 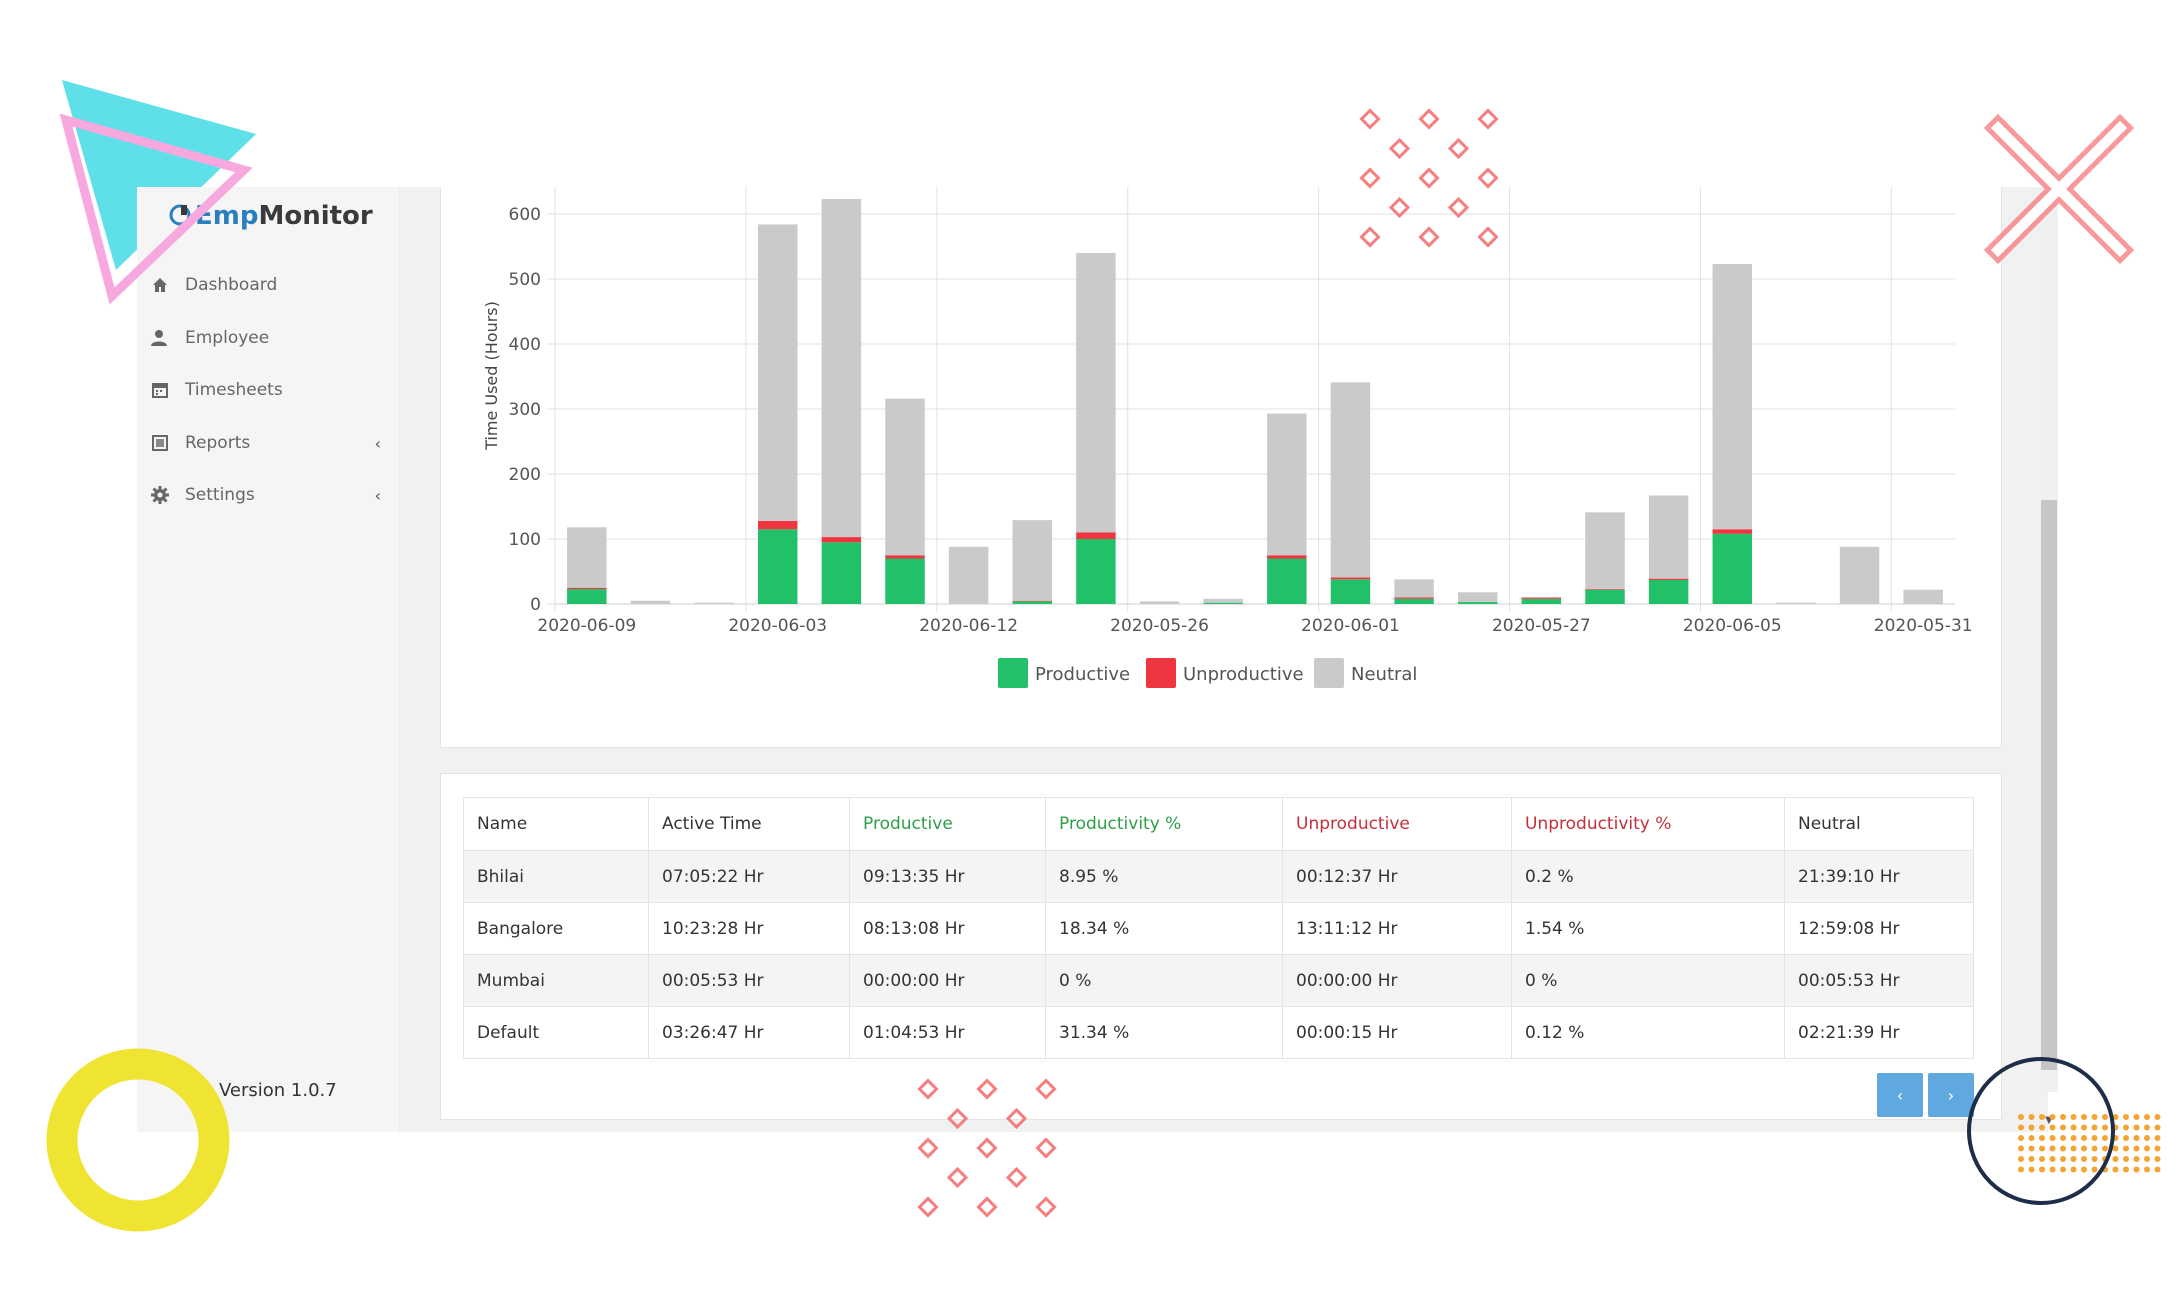 What do you see at coordinates (749, 1032) in the screenshot?
I see `table-cell: 03:26:47 Hr` at bounding box center [749, 1032].